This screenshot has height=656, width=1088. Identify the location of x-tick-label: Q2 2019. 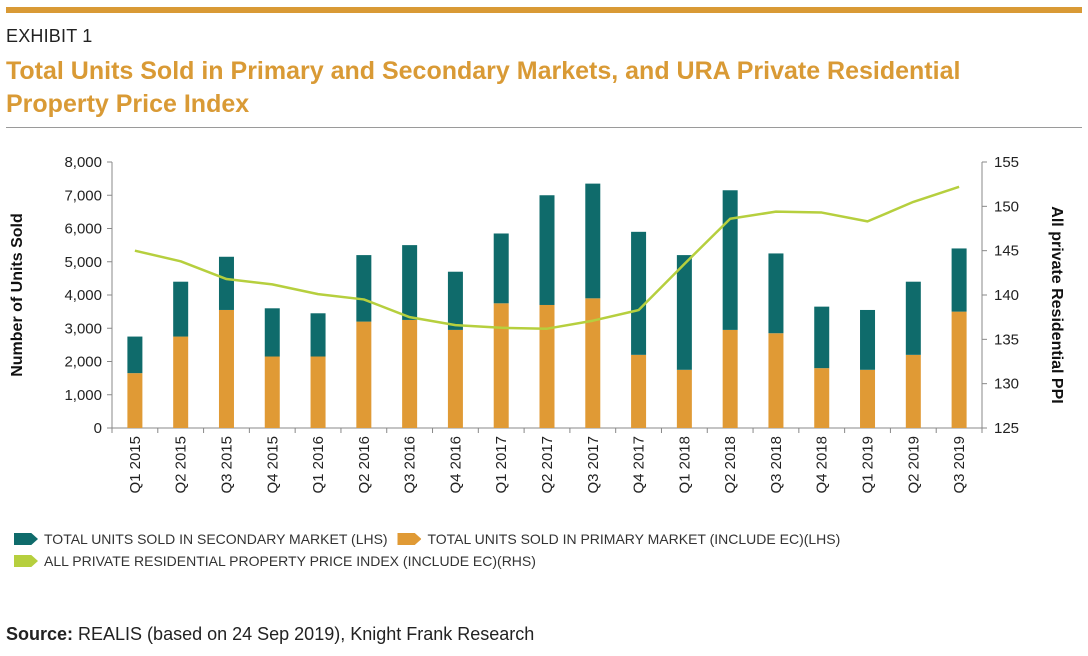
(913, 465).